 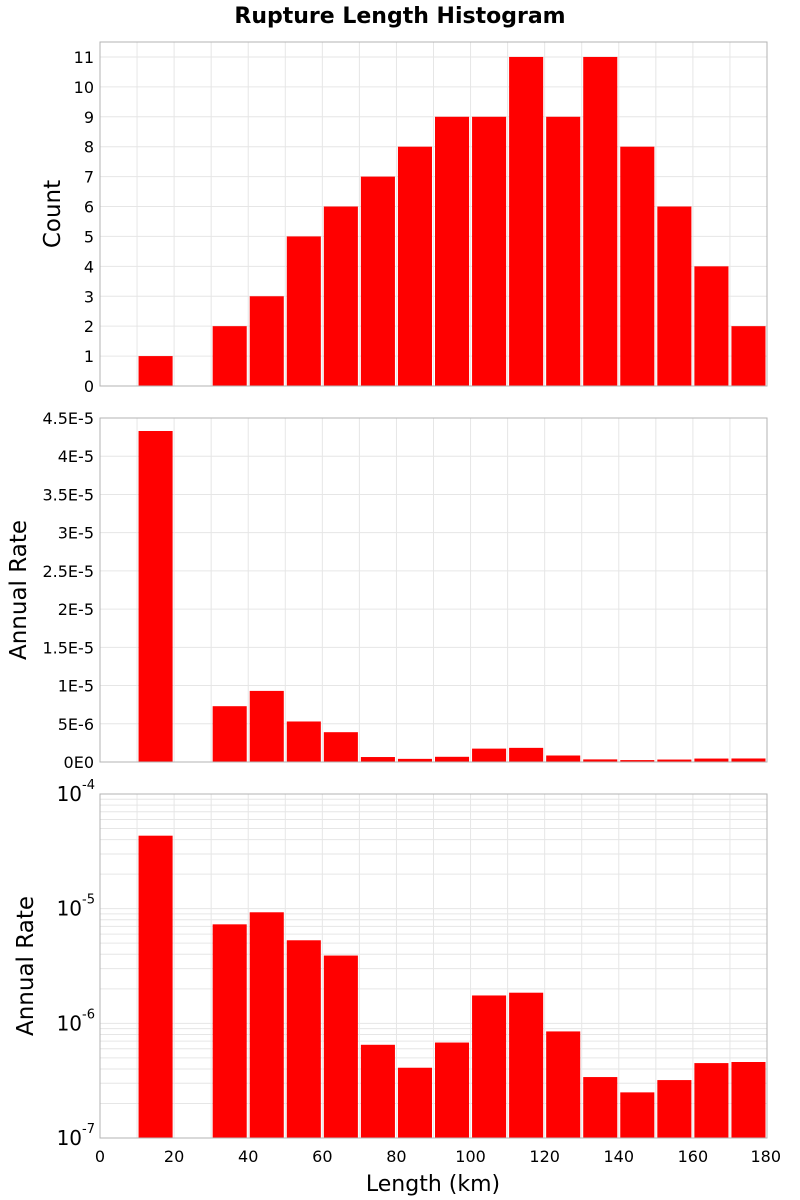 I want to click on y-tick-label: 2.5E-5, so click(x=68, y=571).